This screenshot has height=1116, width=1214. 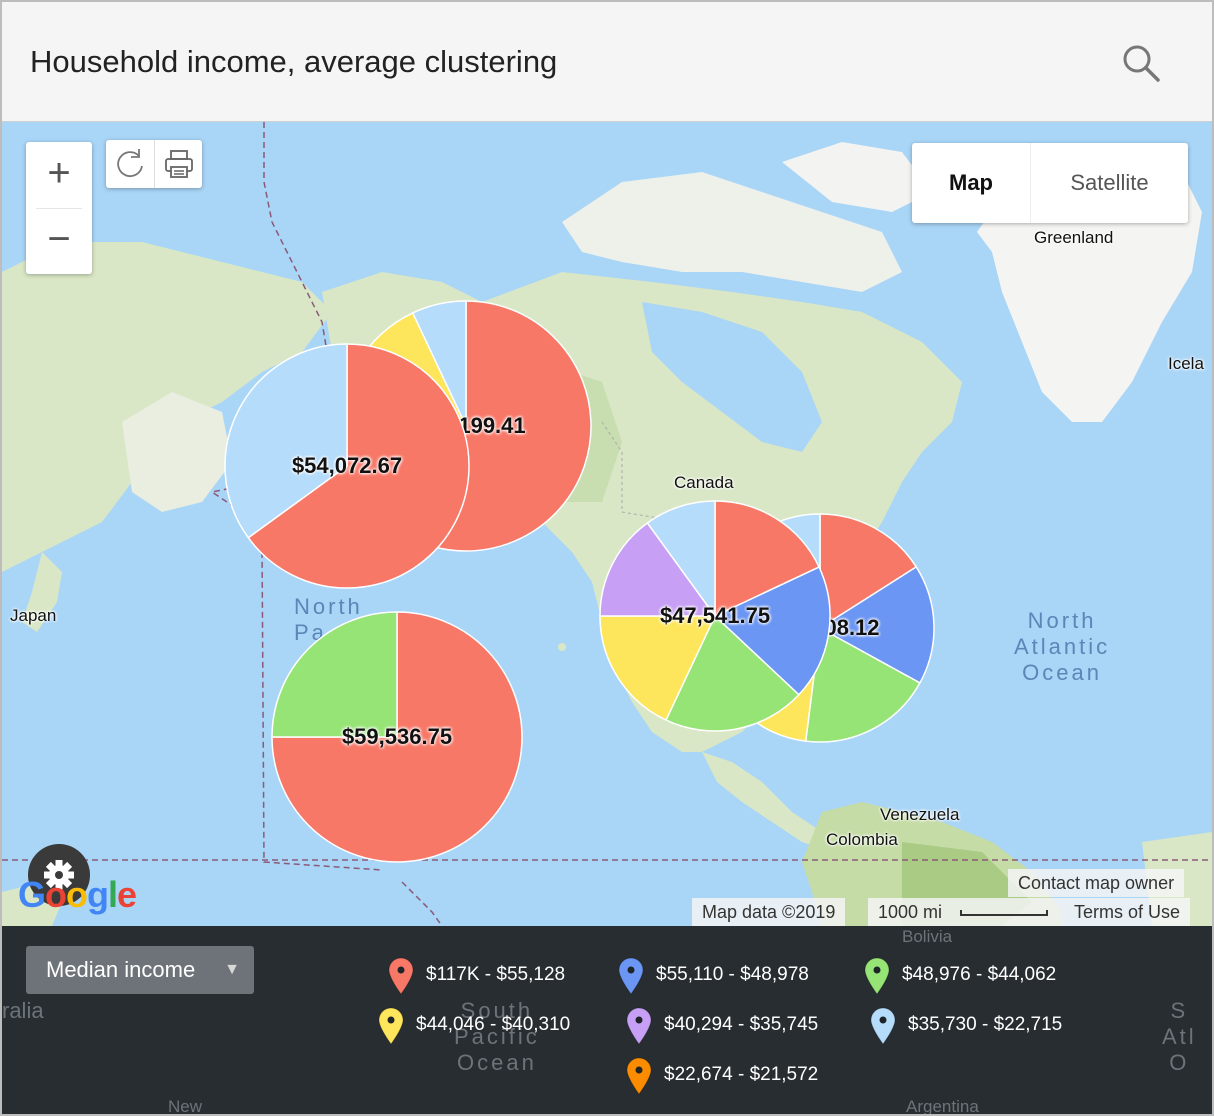 I want to click on print-icon, so click(x=179, y=164).